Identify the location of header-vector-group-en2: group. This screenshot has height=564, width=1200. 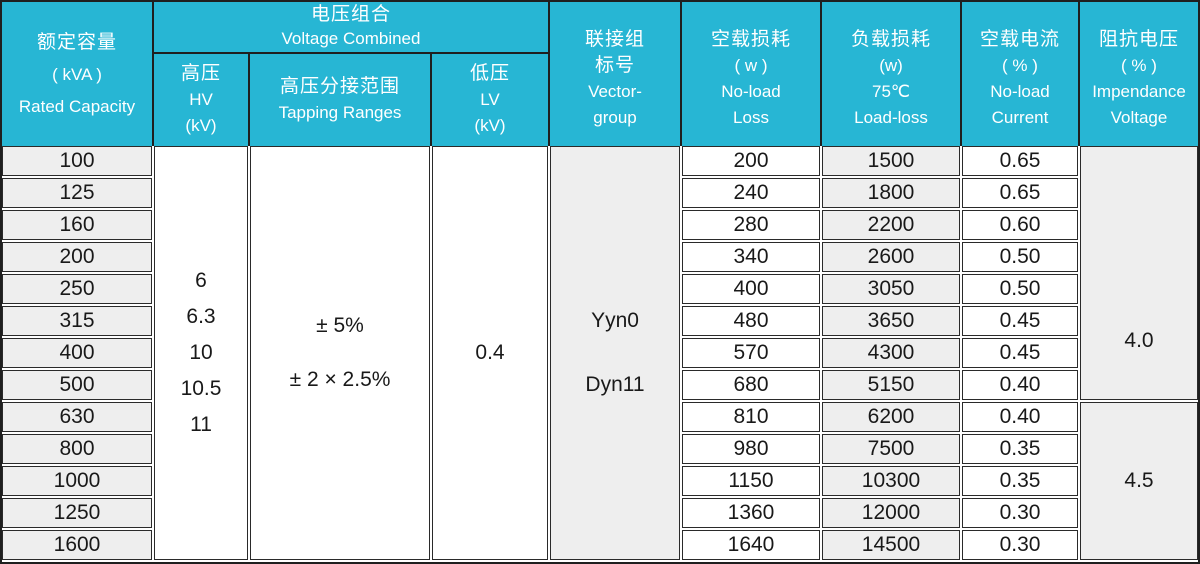
(615, 117).